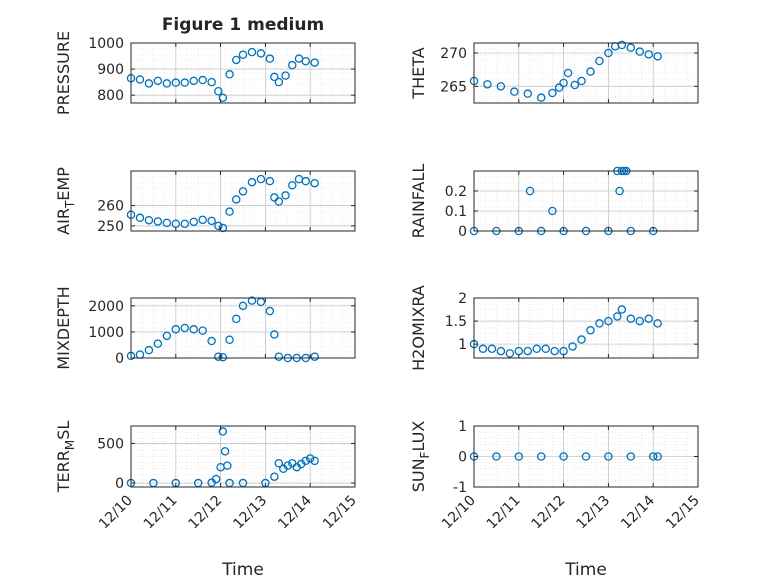 This screenshot has height=583, width=778. What do you see at coordinates (110, 207) in the screenshot?
I see `y-tick-label: 260` at bounding box center [110, 207].